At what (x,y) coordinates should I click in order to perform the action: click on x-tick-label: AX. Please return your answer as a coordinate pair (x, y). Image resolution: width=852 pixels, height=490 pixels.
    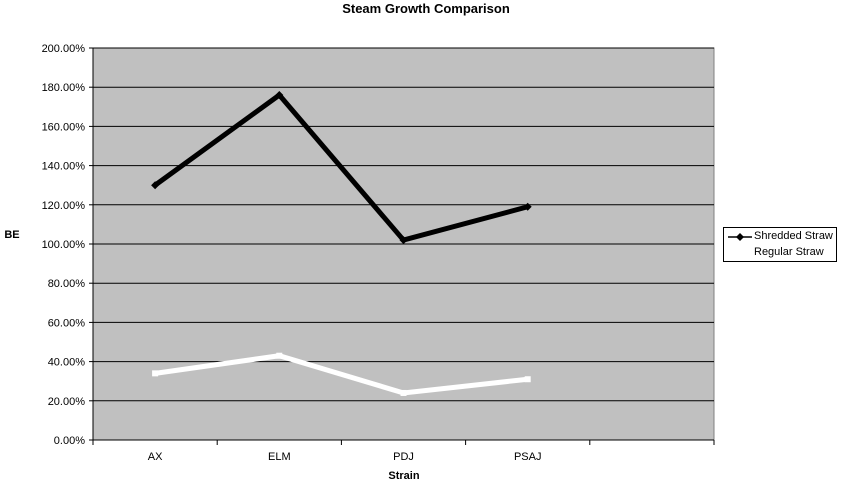
    Looking at the image, I should click on (155, 457).